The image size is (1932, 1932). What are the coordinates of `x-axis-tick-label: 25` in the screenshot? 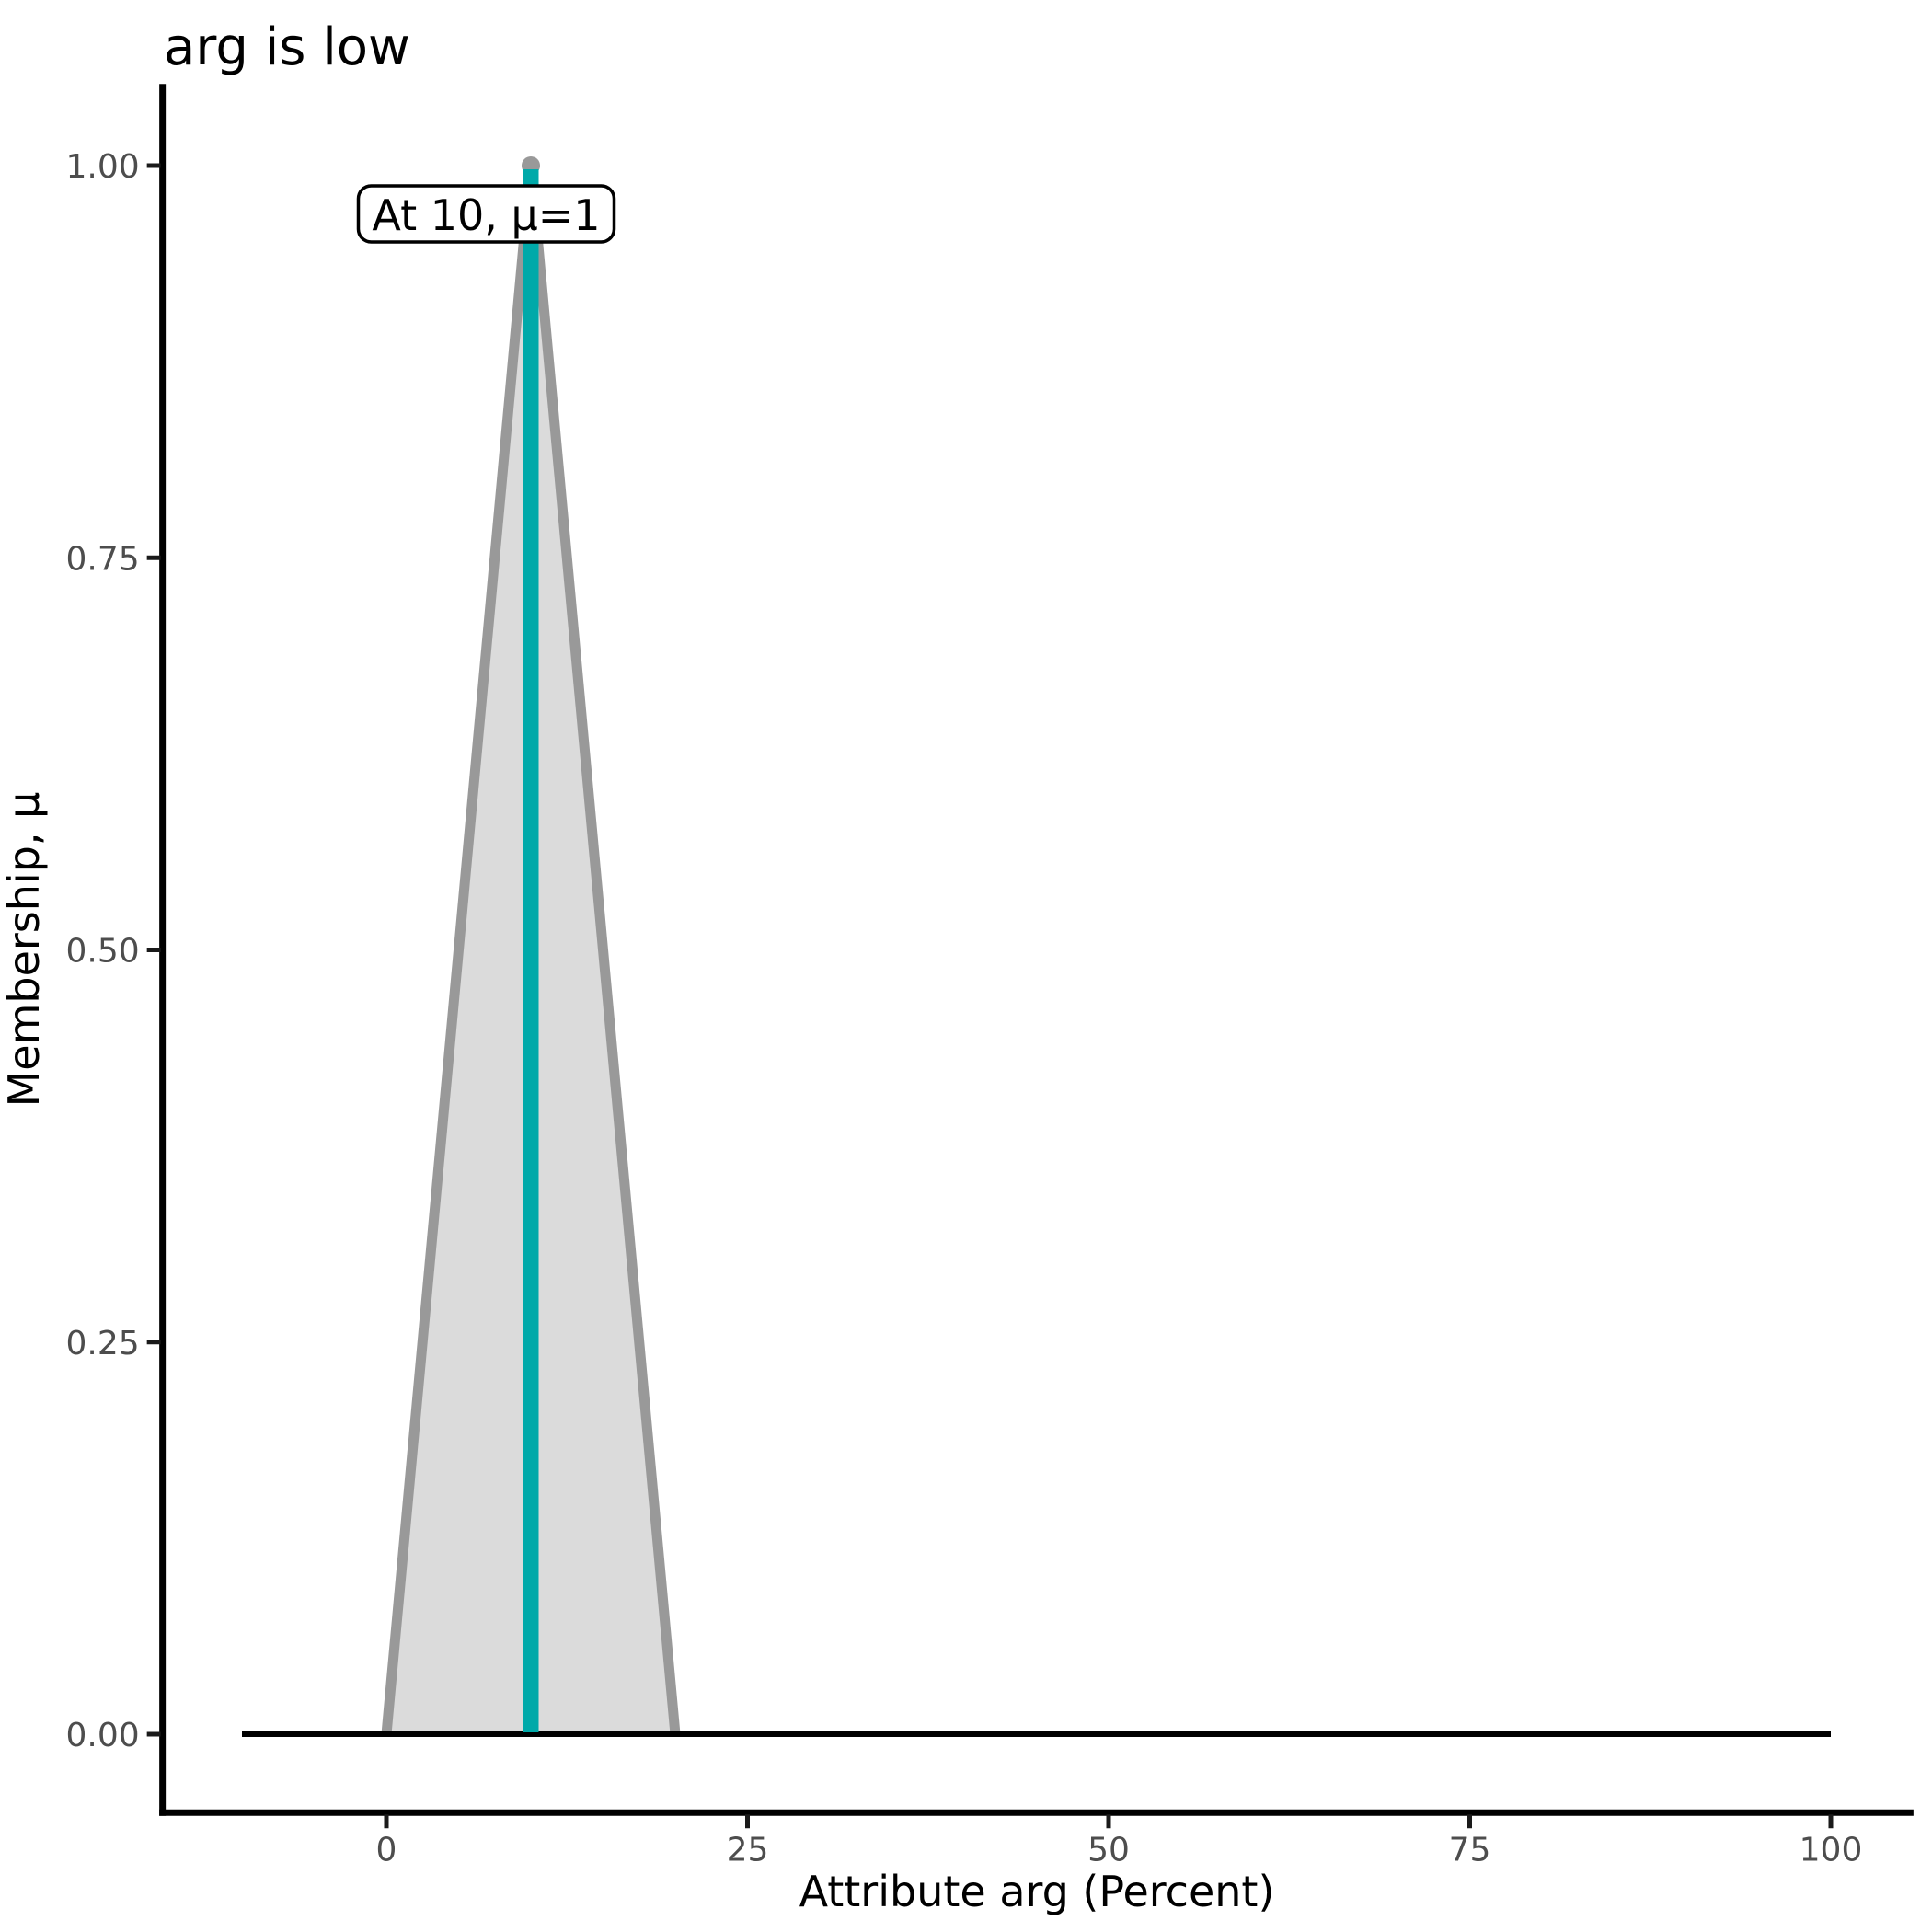 It's located at (748, 1850).